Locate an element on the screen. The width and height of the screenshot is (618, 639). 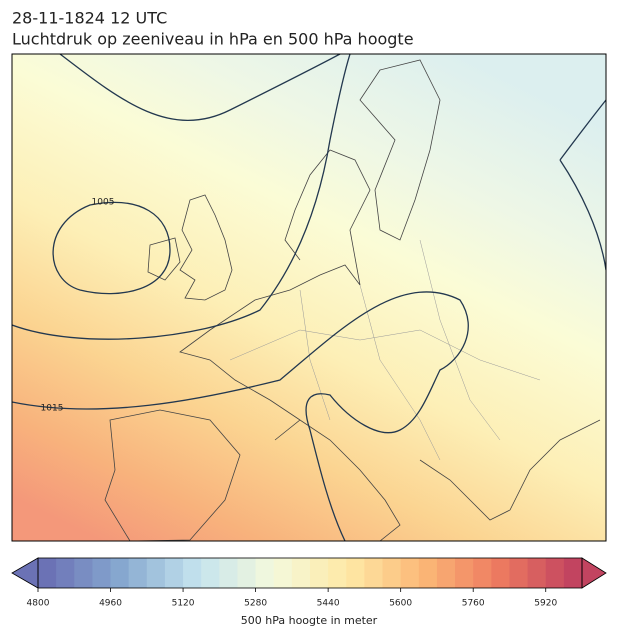
isobar-label: 1015 is located at coordinates (52, 409).